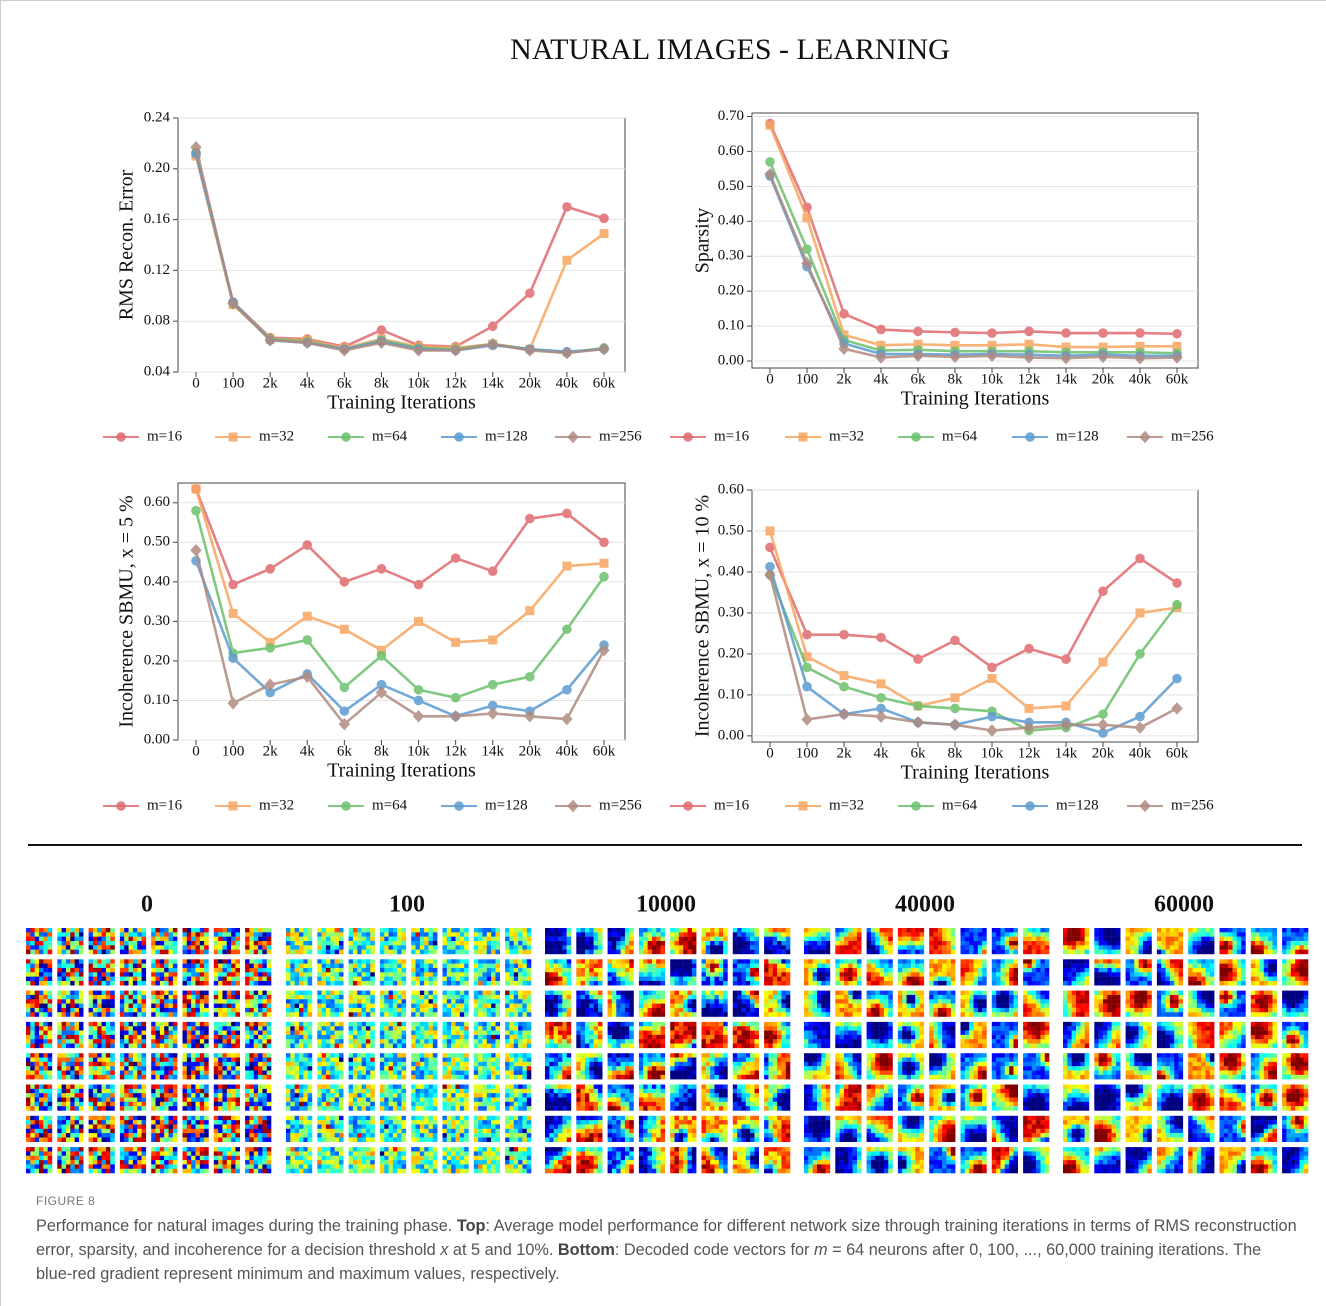 Image resolution: width=1326 pixels, height=1306 pixels. Describe the element at coordinates (157, 371) in the screenshot. I see `y-tick-label: 0.04` at that location.